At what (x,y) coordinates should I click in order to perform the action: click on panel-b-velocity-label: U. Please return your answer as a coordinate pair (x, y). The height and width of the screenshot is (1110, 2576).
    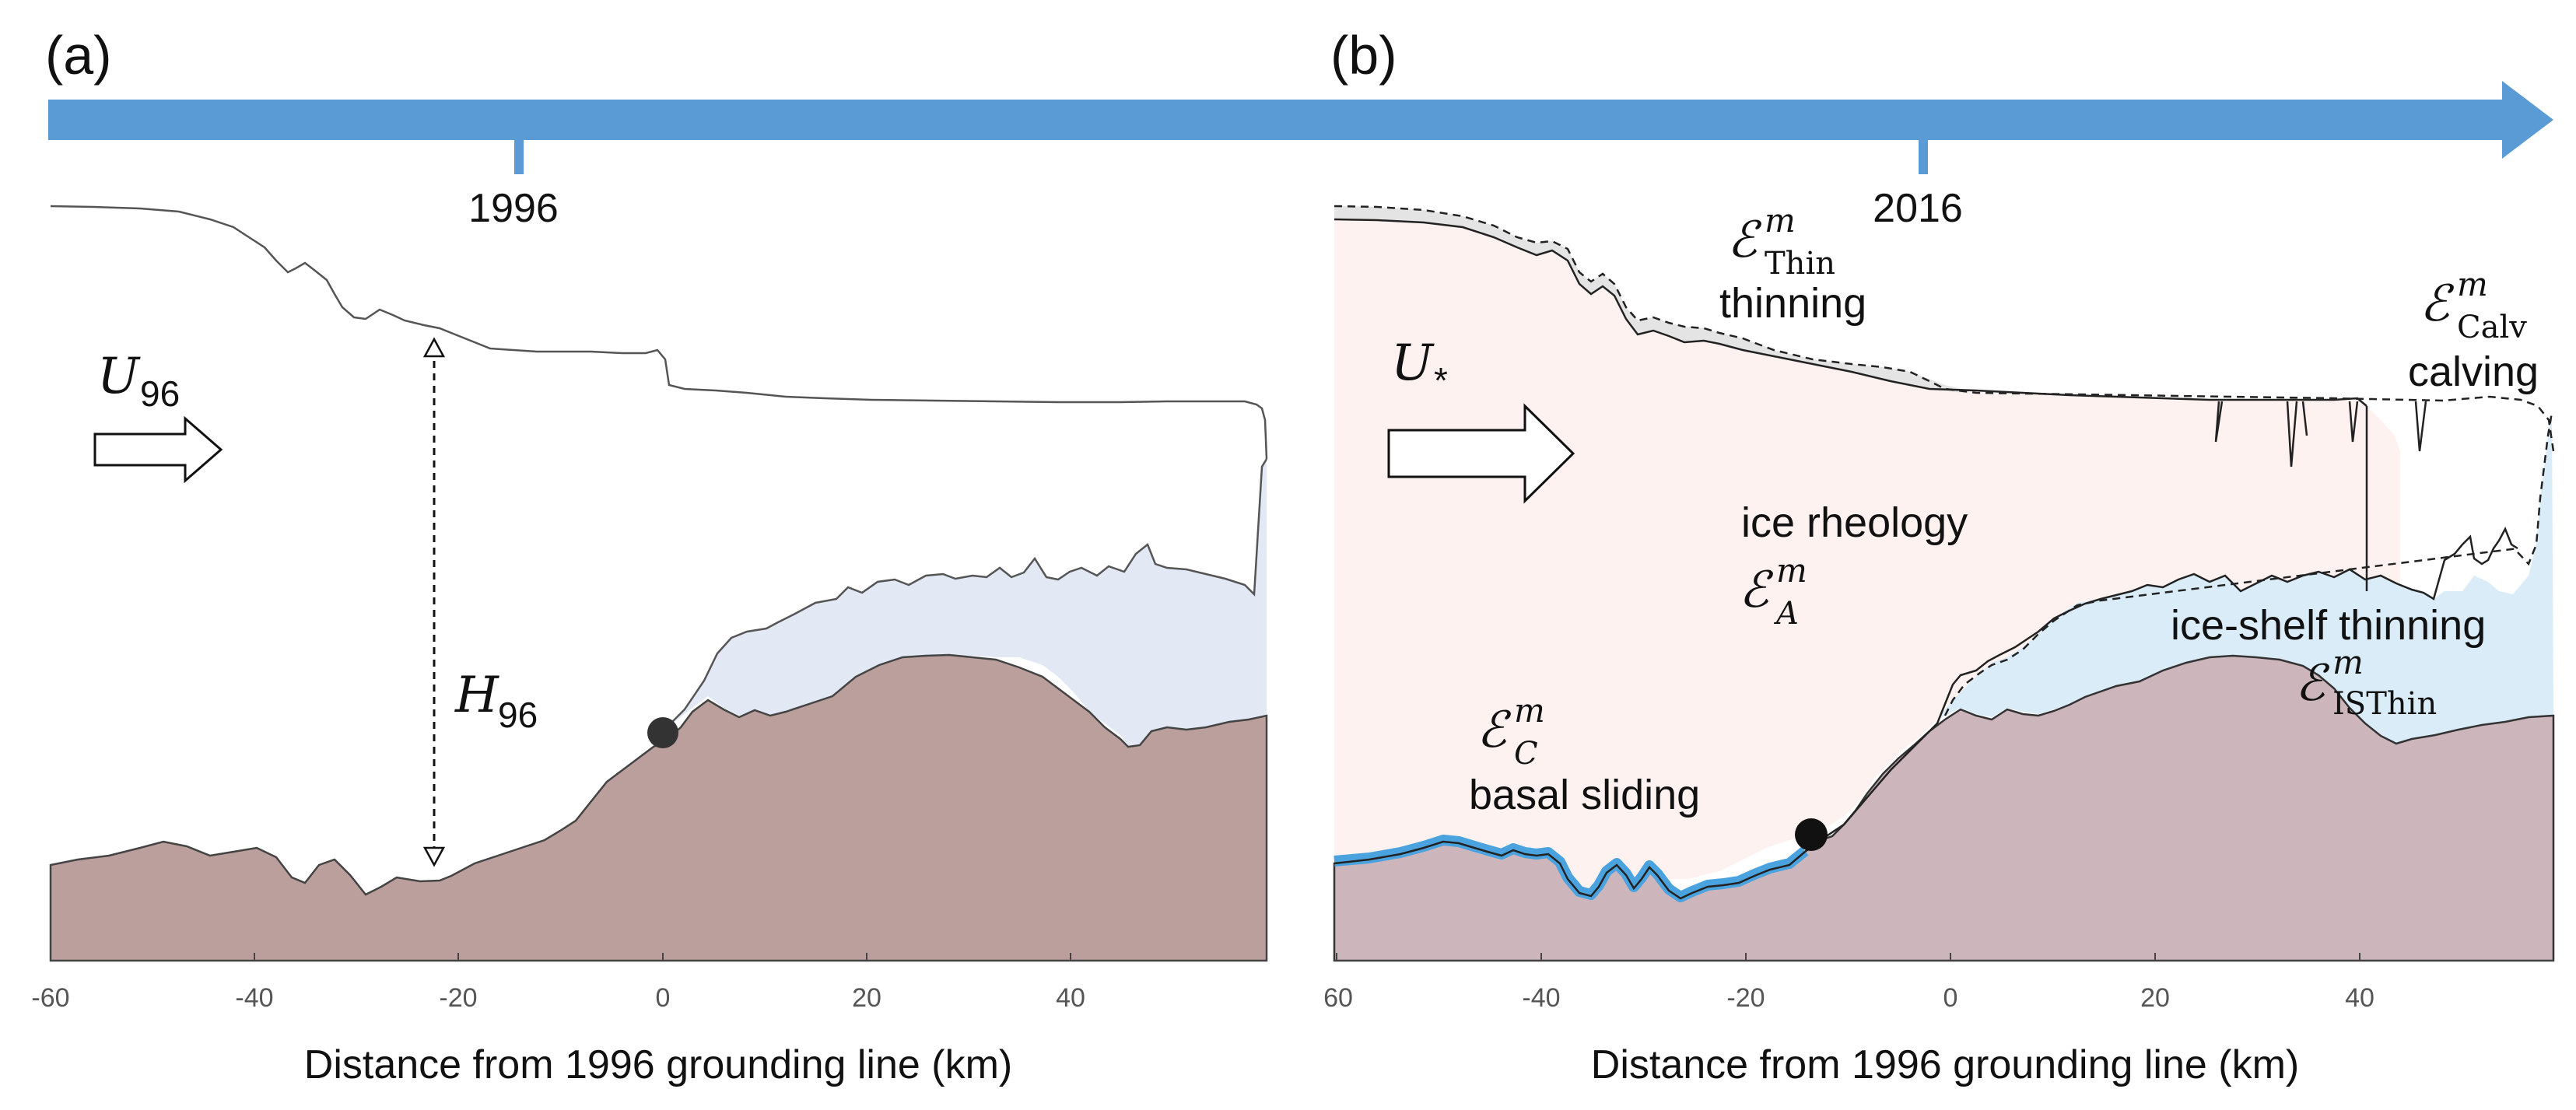
    Looking at the image, I should click on (1413, 363).